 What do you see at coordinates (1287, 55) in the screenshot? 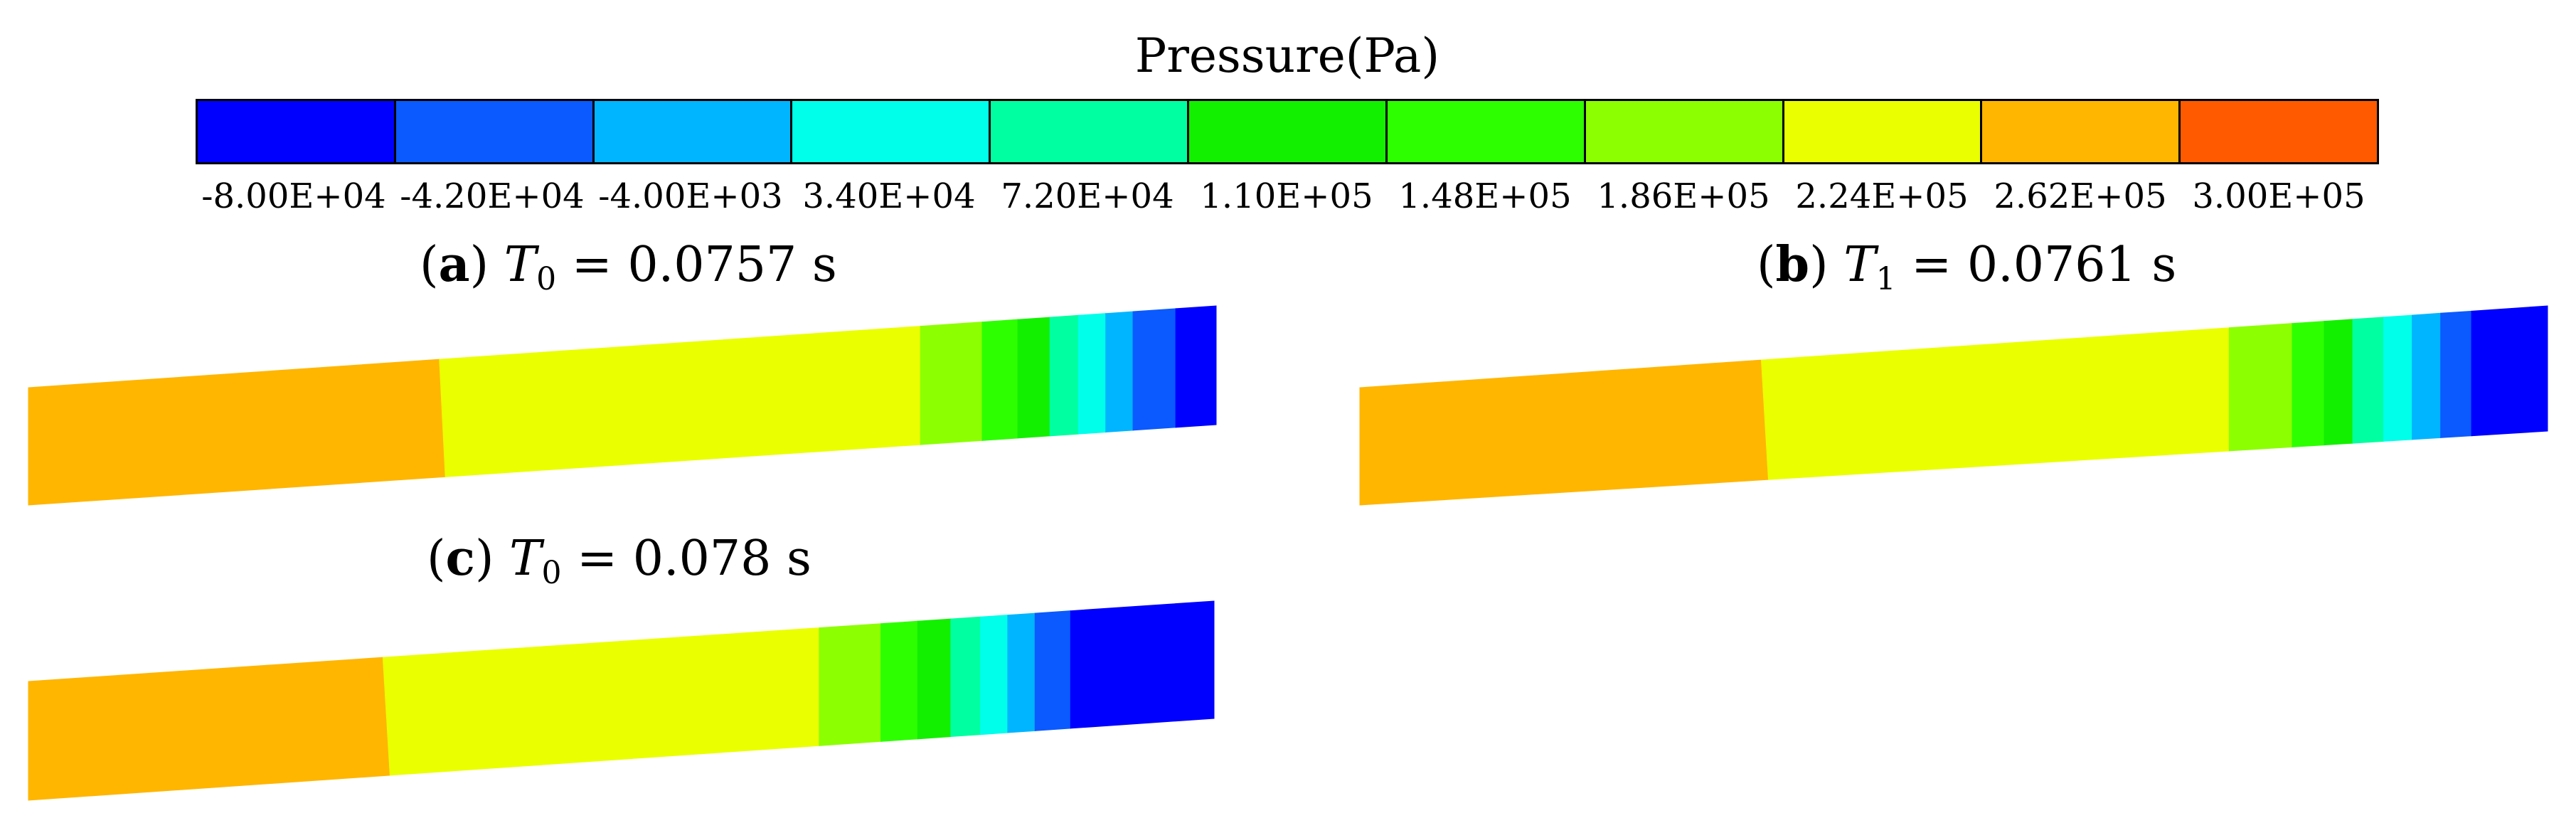
I see `legend-title: Pressure(Pa)` at bounding box center [1287, 55].